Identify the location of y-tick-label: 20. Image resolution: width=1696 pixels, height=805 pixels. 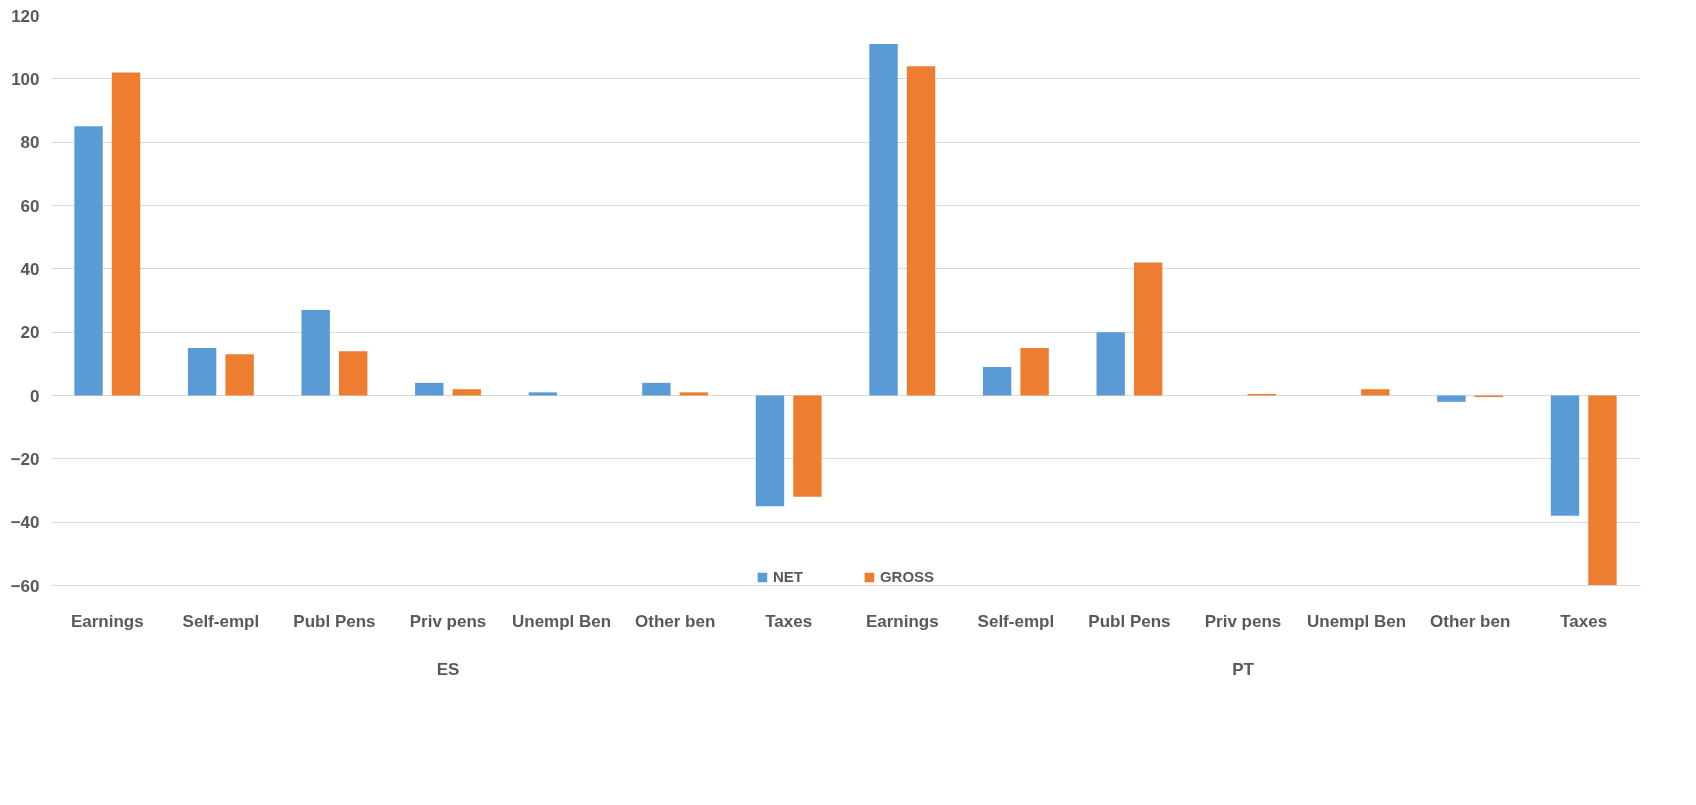
(30, 333).